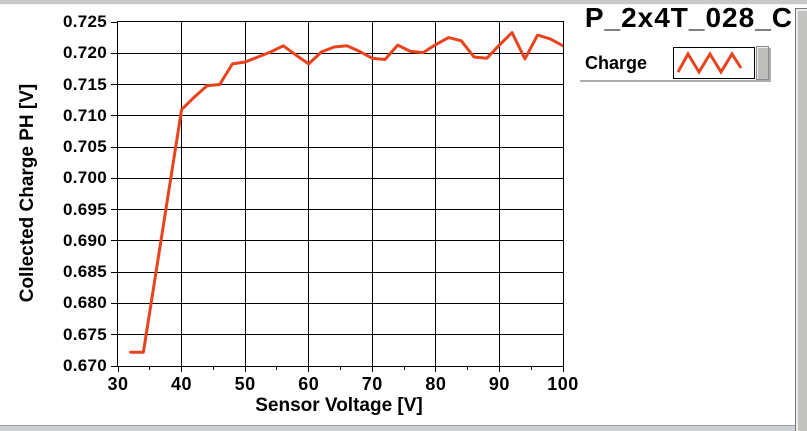 Image resolution: width=807 pixels, height=431 pixels. I want to click on y-tick-label: 0.680, so click(84, 303).